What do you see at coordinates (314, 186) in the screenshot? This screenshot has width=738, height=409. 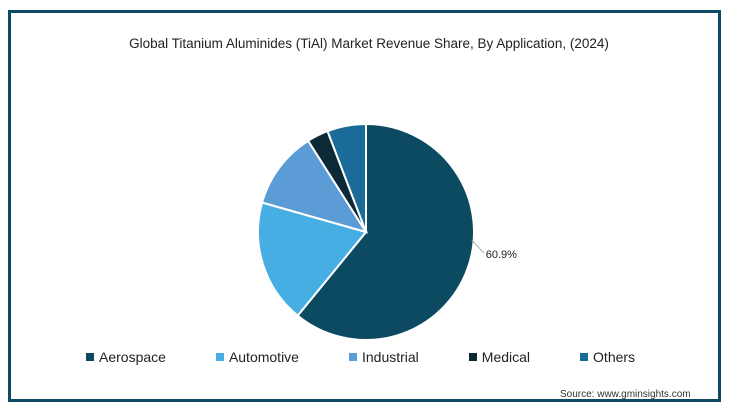 I see `pie-slice-industrial` at bounding box center [314, 186].